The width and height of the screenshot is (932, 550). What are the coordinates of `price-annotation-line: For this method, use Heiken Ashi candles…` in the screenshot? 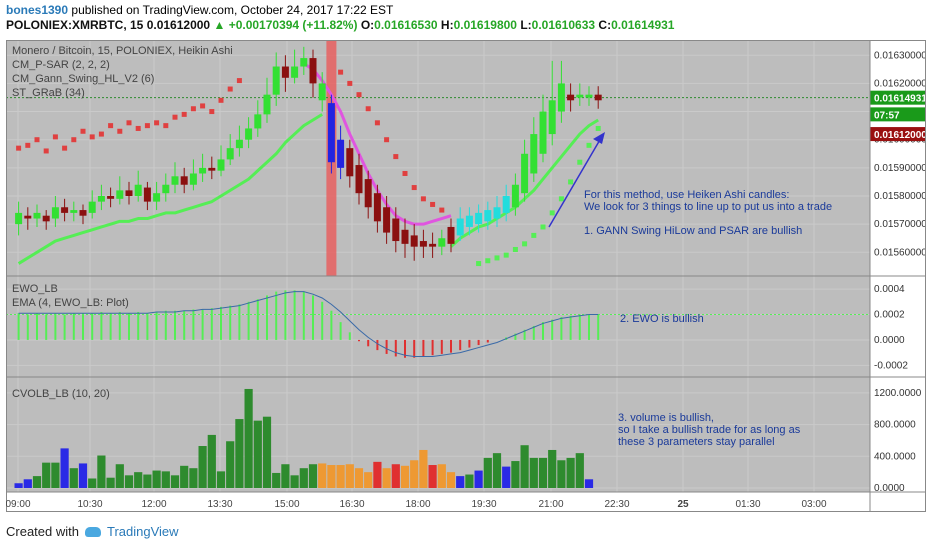 It's located at (686, 195).